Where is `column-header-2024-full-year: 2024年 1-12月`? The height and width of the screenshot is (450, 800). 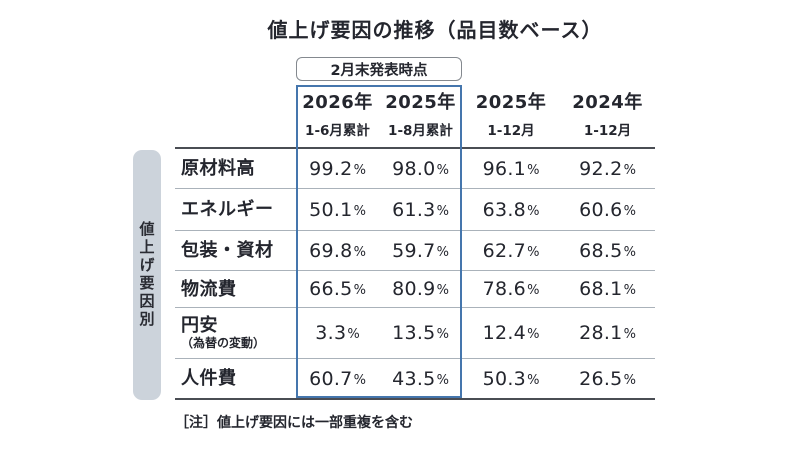 column-header-2024-full-year: 2024年 1-12月 is located at coordinates (607, 116).